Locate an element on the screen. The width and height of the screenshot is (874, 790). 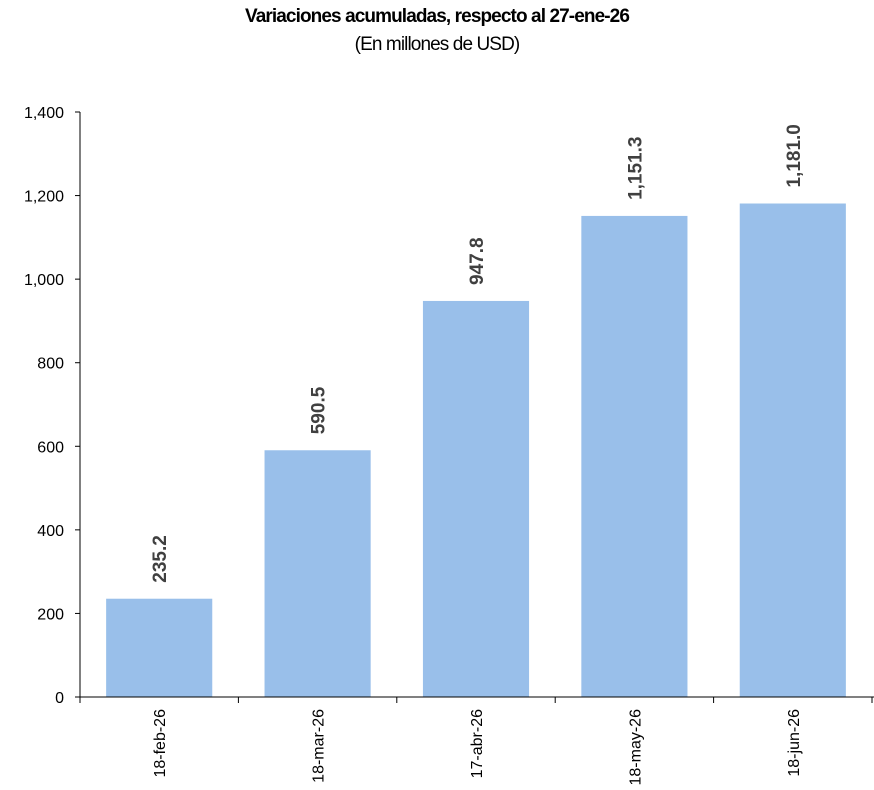
data-label-17-abr-26: 947.8 is located at coordinates (477, 261).